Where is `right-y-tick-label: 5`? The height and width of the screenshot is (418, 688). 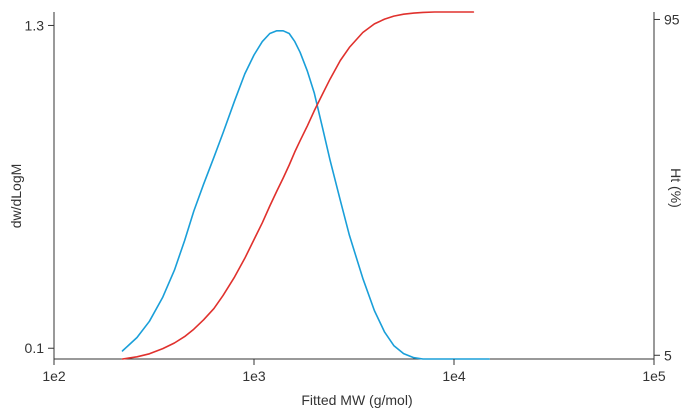 right-y-tick-label: 5 is located at coordinates (668, 355).